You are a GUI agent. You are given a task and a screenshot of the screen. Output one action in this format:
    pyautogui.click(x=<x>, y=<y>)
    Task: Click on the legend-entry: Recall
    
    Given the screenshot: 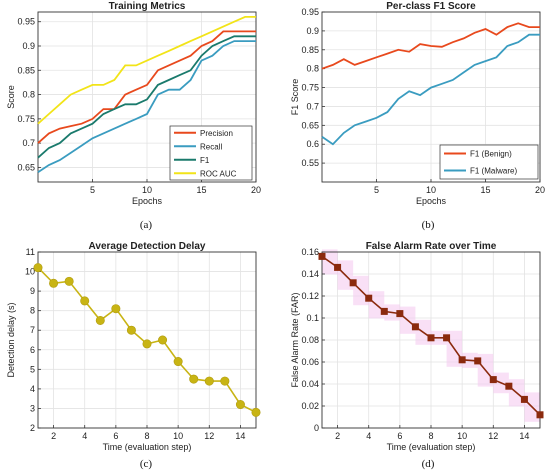 What is the action you would take?
    pyautogui.click(x=211, y=146)
    